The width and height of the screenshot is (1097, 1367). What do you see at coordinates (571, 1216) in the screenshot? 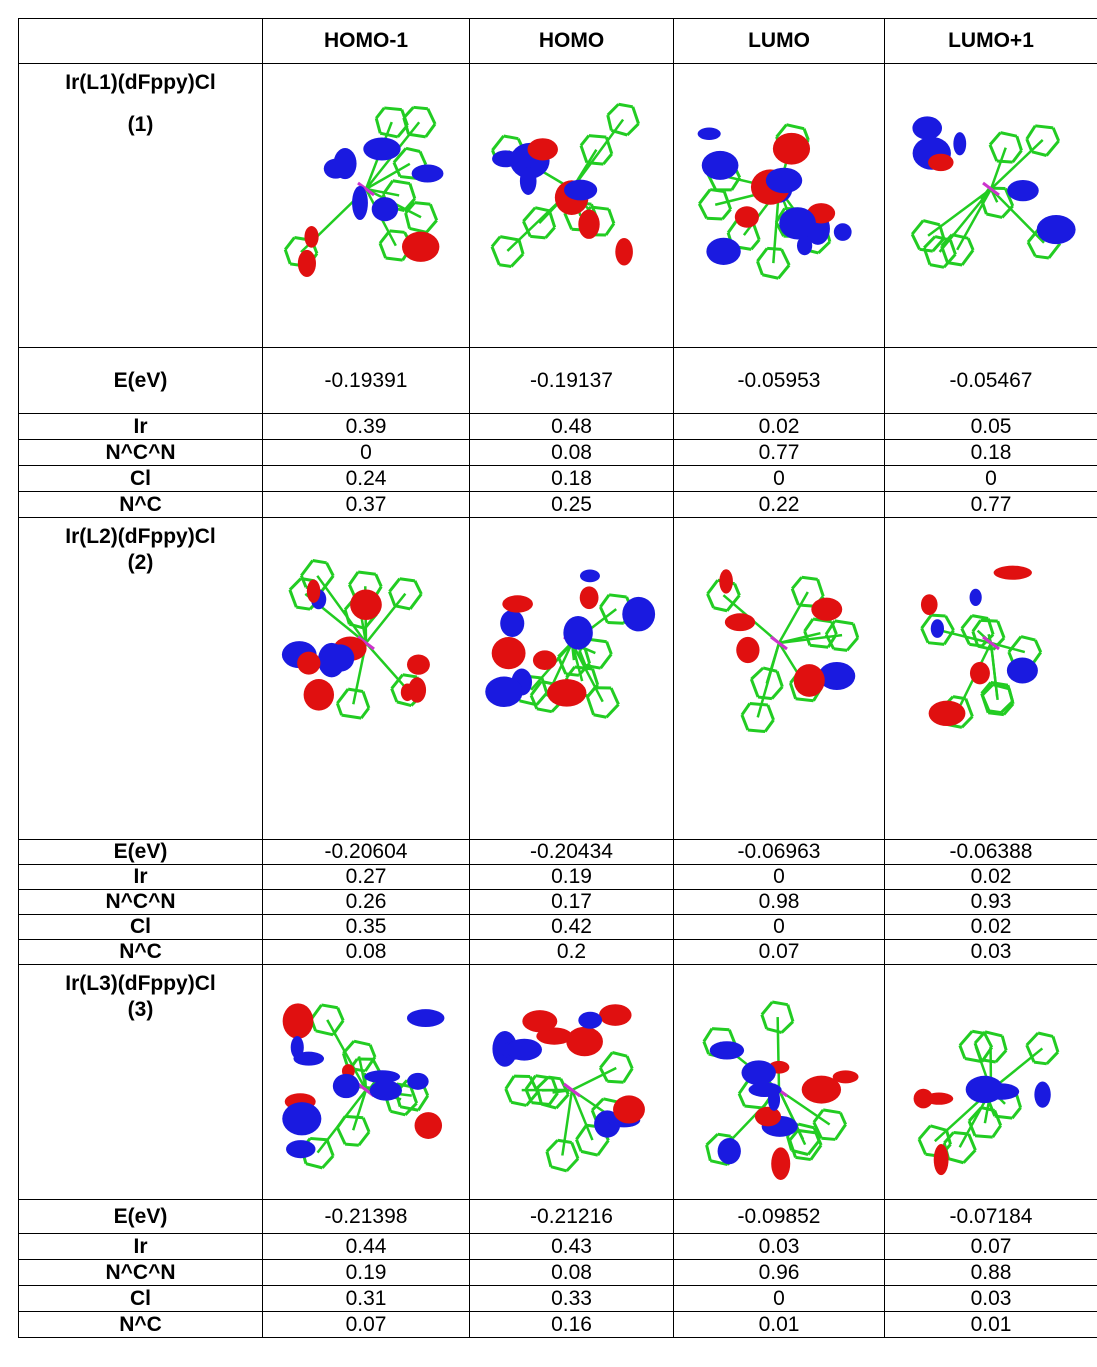
I see `value-cell: -0.21216` at bounding box center [571, 1216].